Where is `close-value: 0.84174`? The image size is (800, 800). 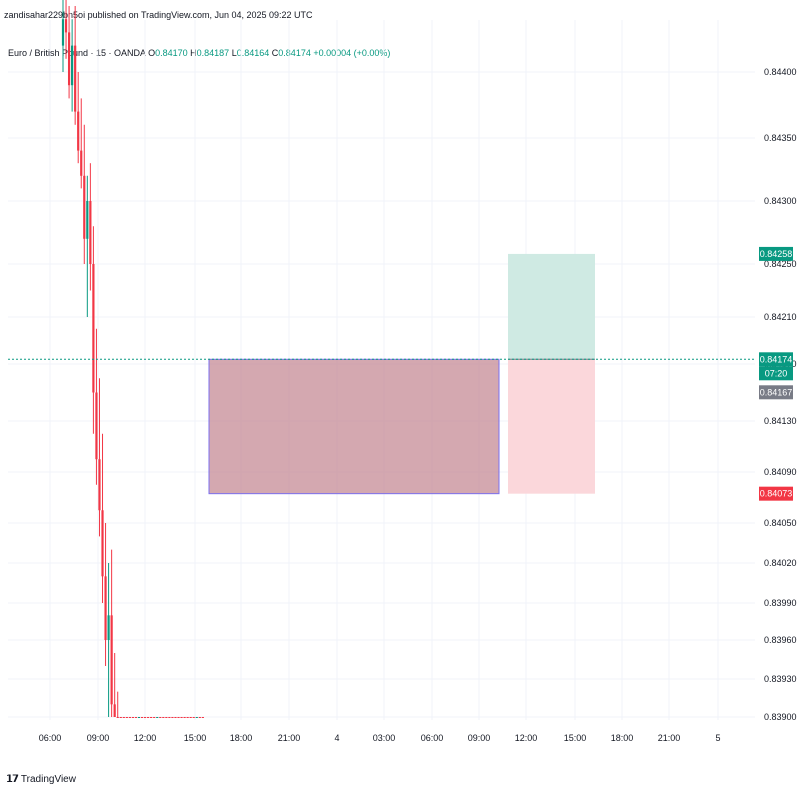 close-value: 0.84174 is located at coordinates (294, 53).